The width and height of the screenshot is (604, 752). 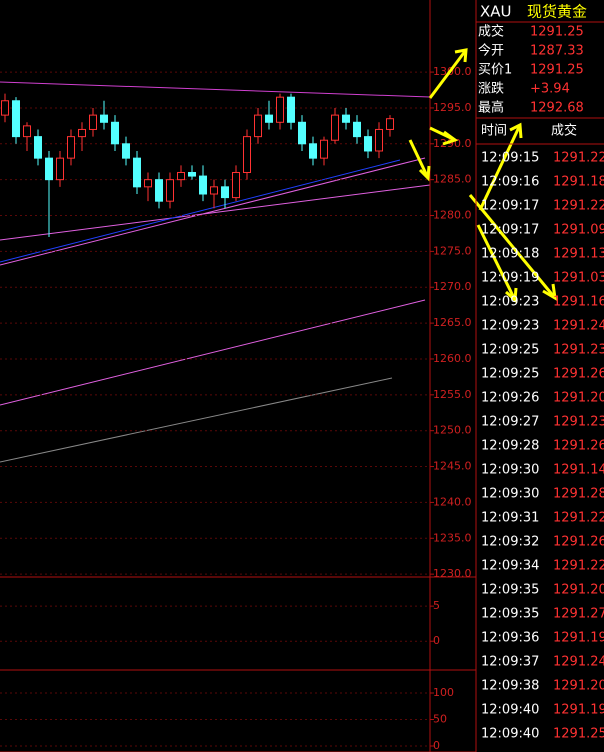 What do you see at coordinates (578, 734) in the screenshot?
I see `trade-price: 1291.25` at bounding box center [578, 734].